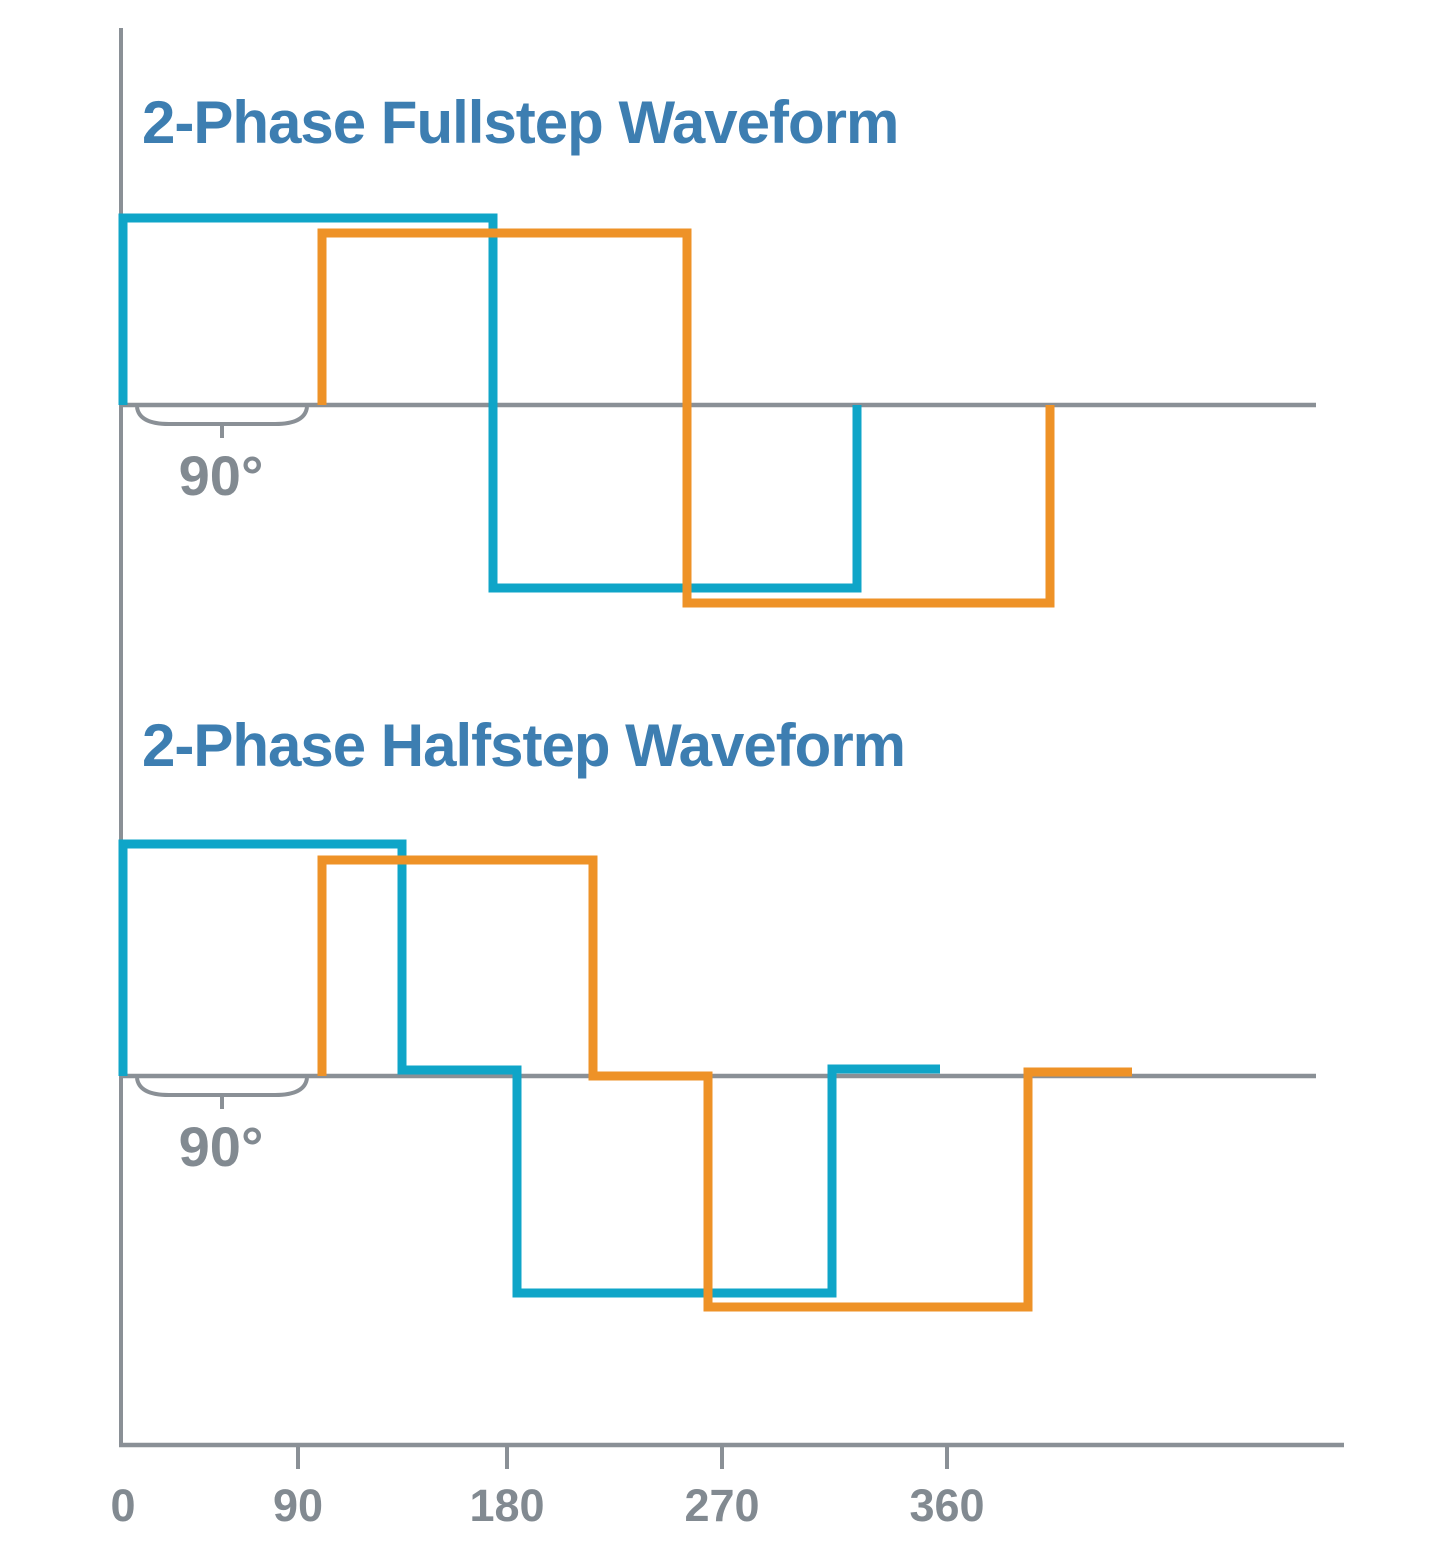  I want to click on fullstep-chart-title: 2-Phase Fullstep Waveform, so click(520, 122).